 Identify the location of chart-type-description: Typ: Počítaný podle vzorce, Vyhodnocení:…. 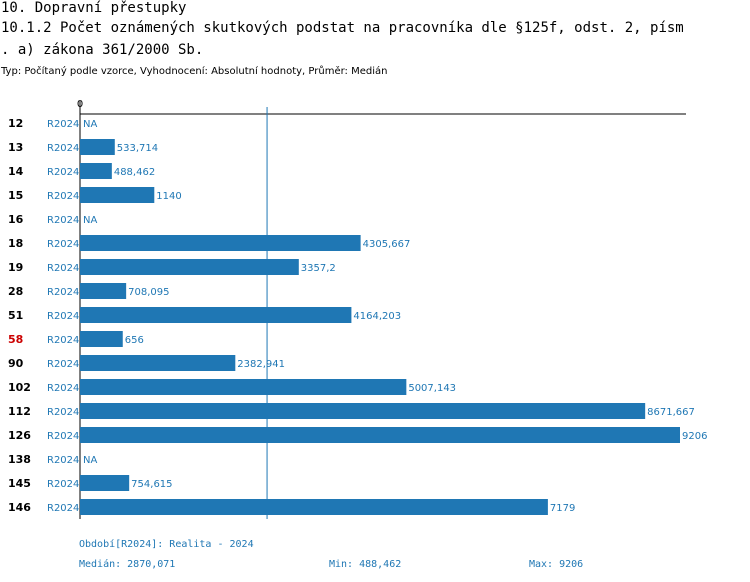
(194, 71).